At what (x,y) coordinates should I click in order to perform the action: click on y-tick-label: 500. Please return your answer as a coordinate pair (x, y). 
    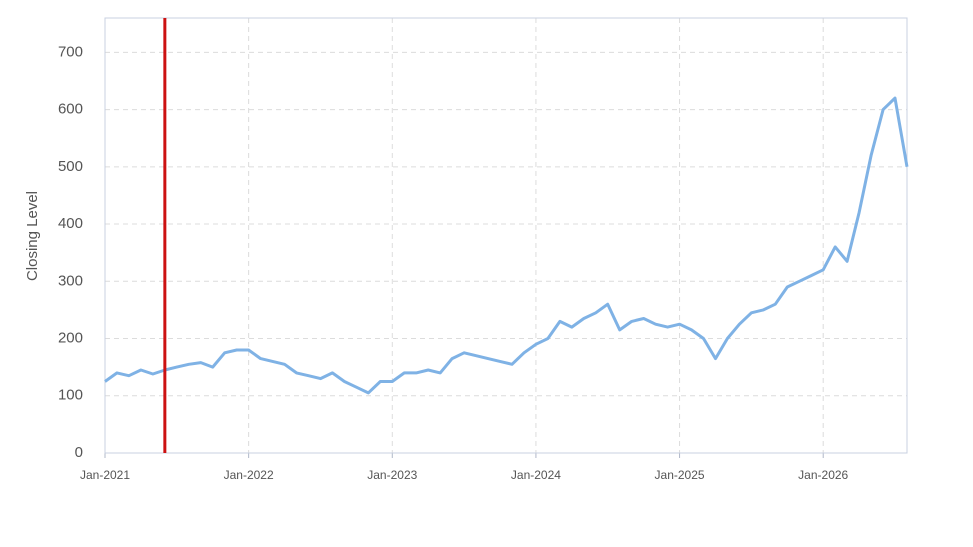
    Looking at the image, I should click on (70, 166).